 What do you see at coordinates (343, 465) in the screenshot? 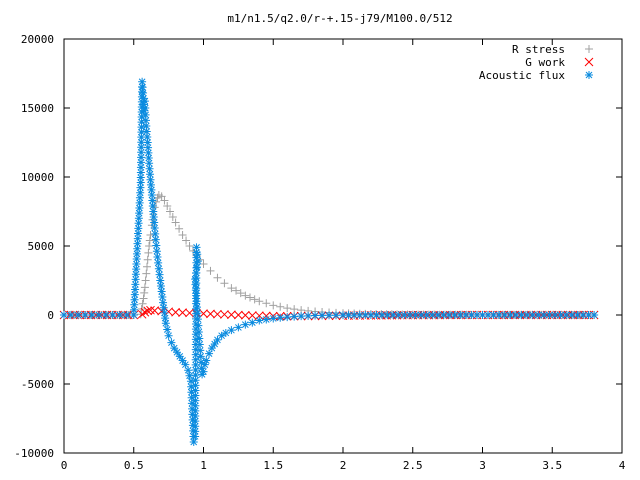
I see `x-tick-label: 2` at bounding box center [343, 465].